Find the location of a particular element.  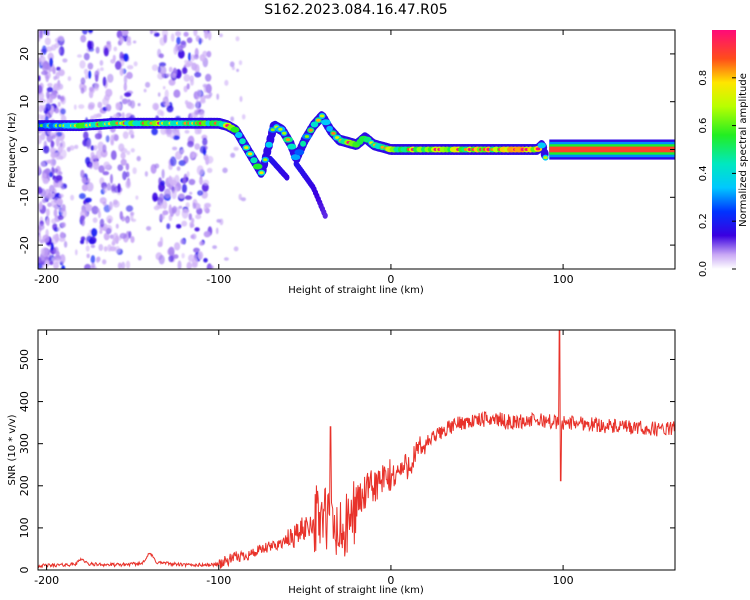

y-tick-label: 400 is located at coordinates (24, 401).